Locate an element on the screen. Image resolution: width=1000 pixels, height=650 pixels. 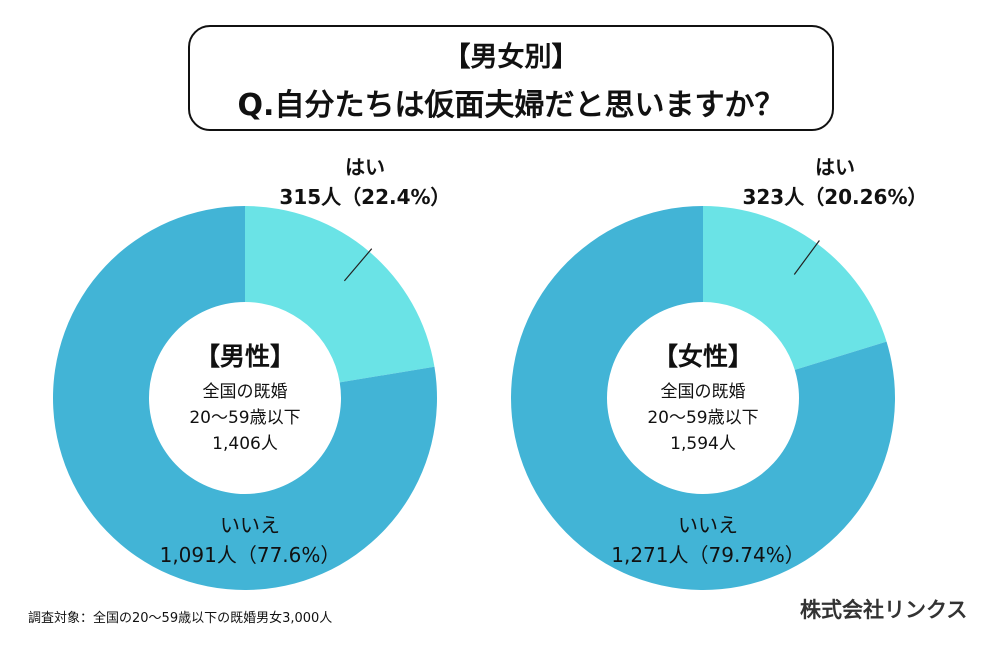
title-line1: 【男女別】 is located at coordinates (511, 57).